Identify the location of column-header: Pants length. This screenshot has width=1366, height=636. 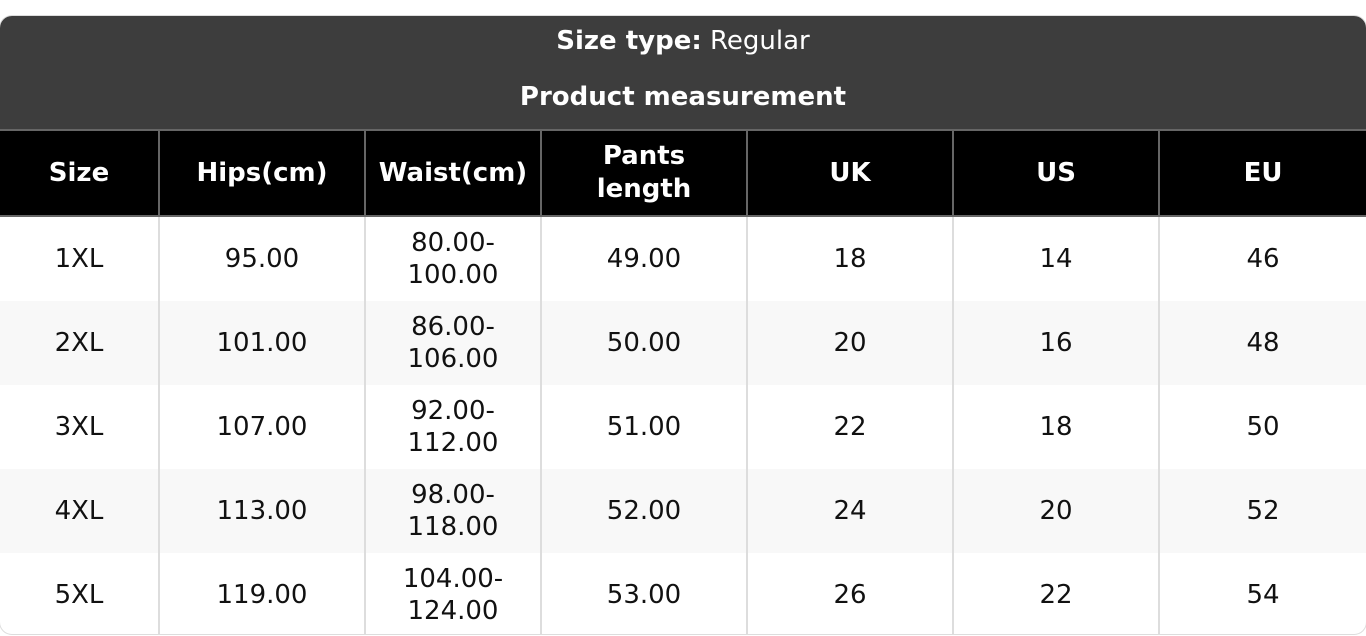
(644, 173).